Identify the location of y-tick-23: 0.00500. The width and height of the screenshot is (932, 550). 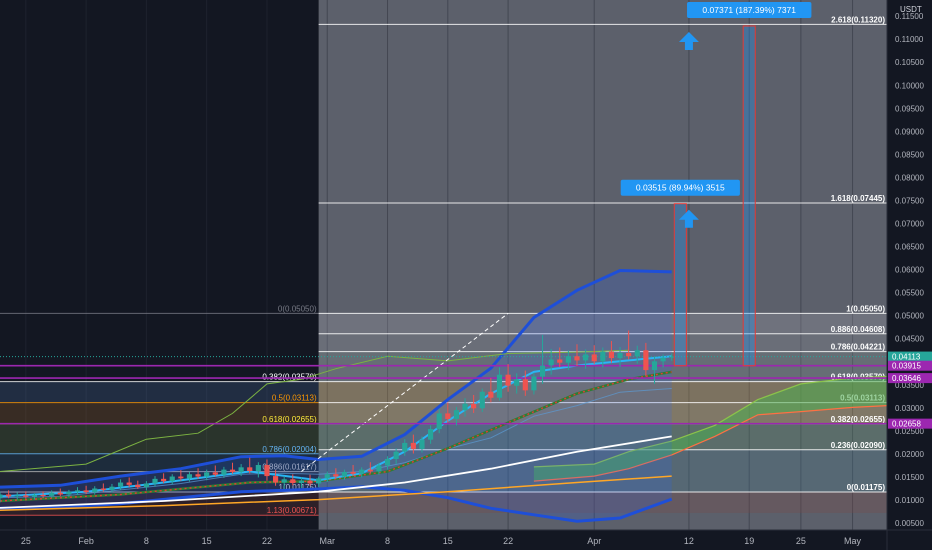
(909, 523).